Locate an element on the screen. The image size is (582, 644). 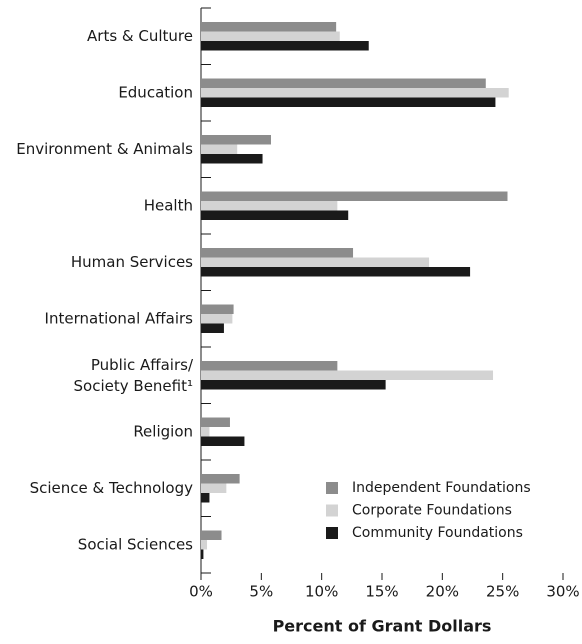
x-tick-label: 20% is located at coordinates (442, 592).